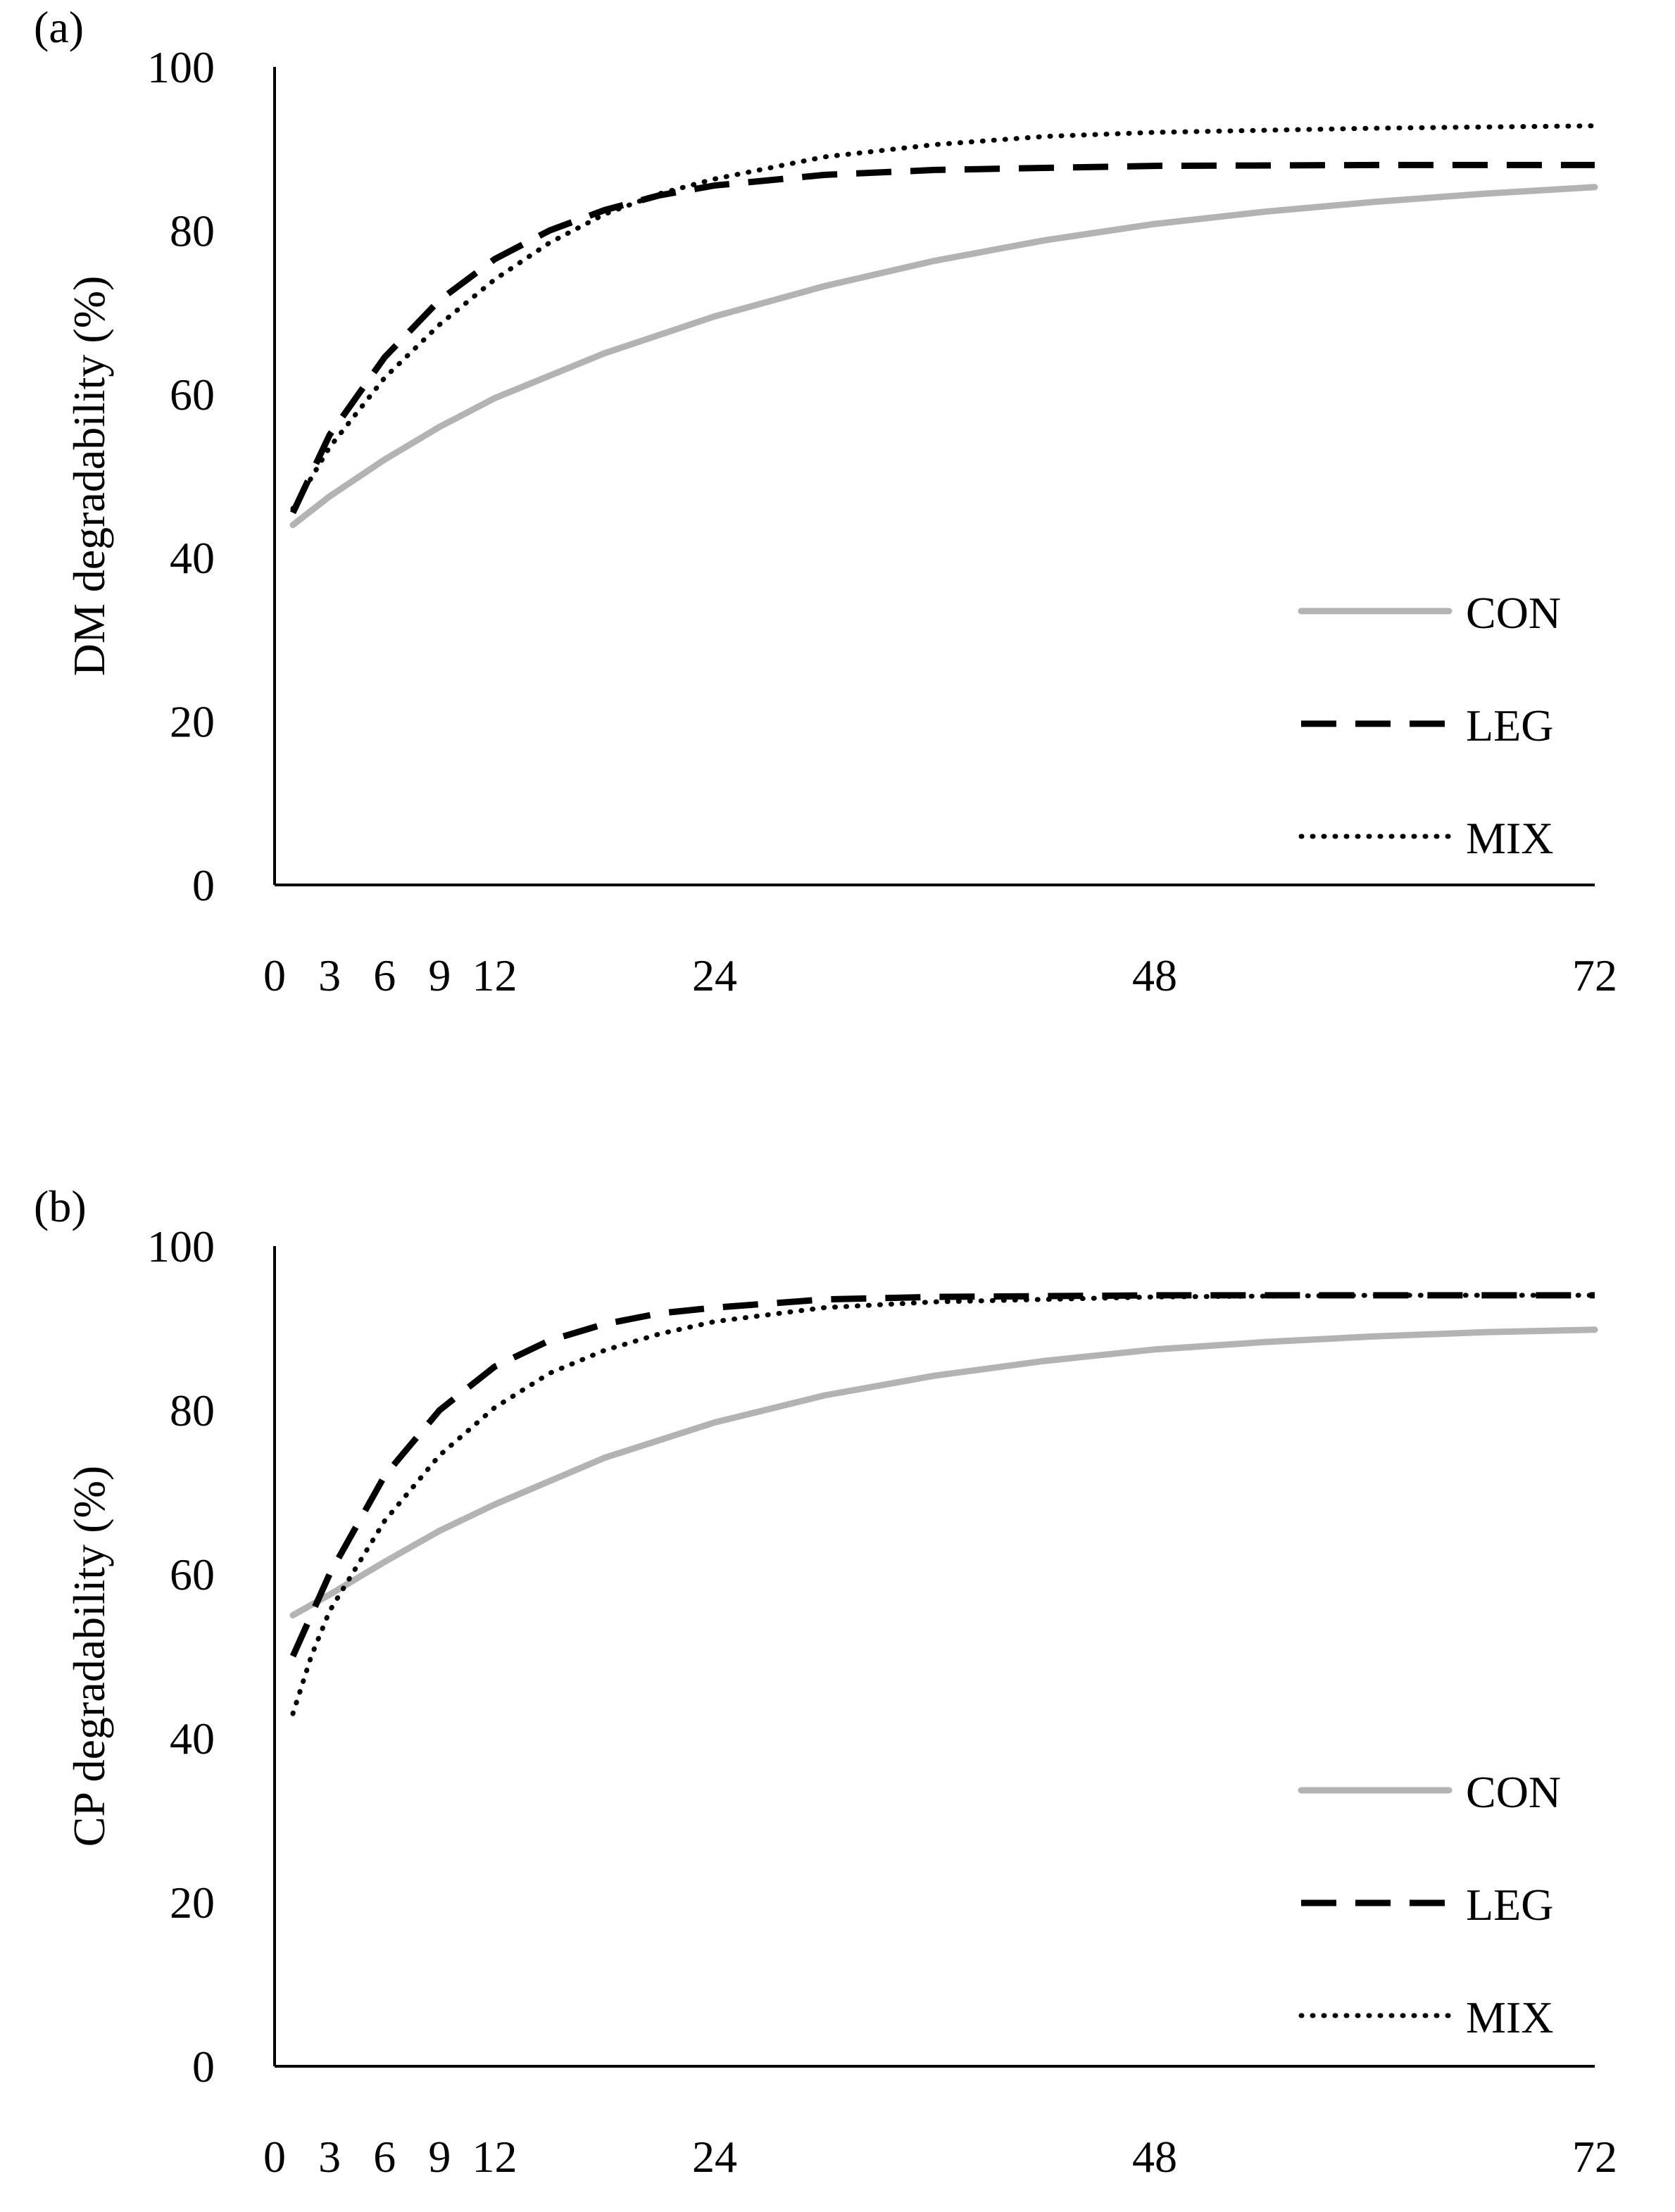  I want to click on panel-a-x-tick-label: 48, so click(1154, 975).